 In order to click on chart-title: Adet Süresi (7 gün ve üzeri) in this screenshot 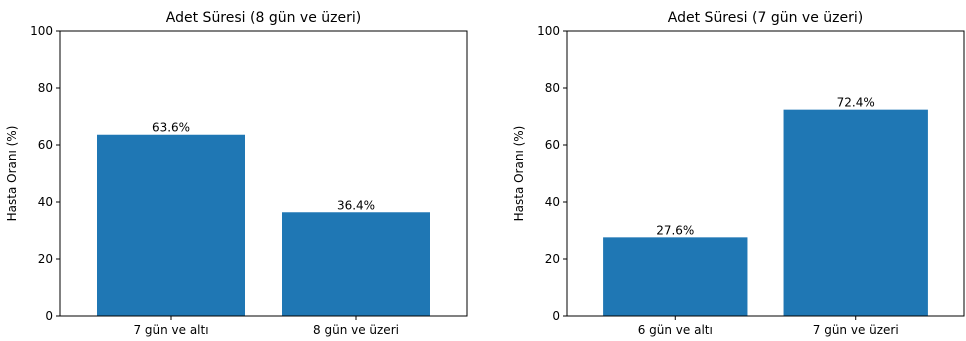, I will do `click(765, 18)`.